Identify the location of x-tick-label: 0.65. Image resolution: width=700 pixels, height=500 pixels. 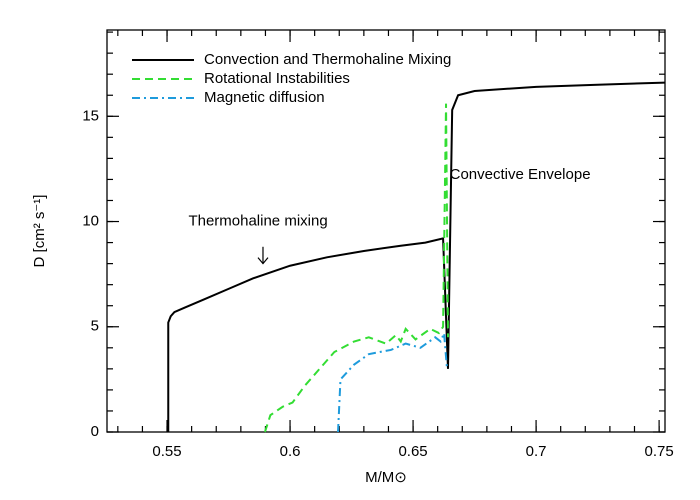
(412, 451).